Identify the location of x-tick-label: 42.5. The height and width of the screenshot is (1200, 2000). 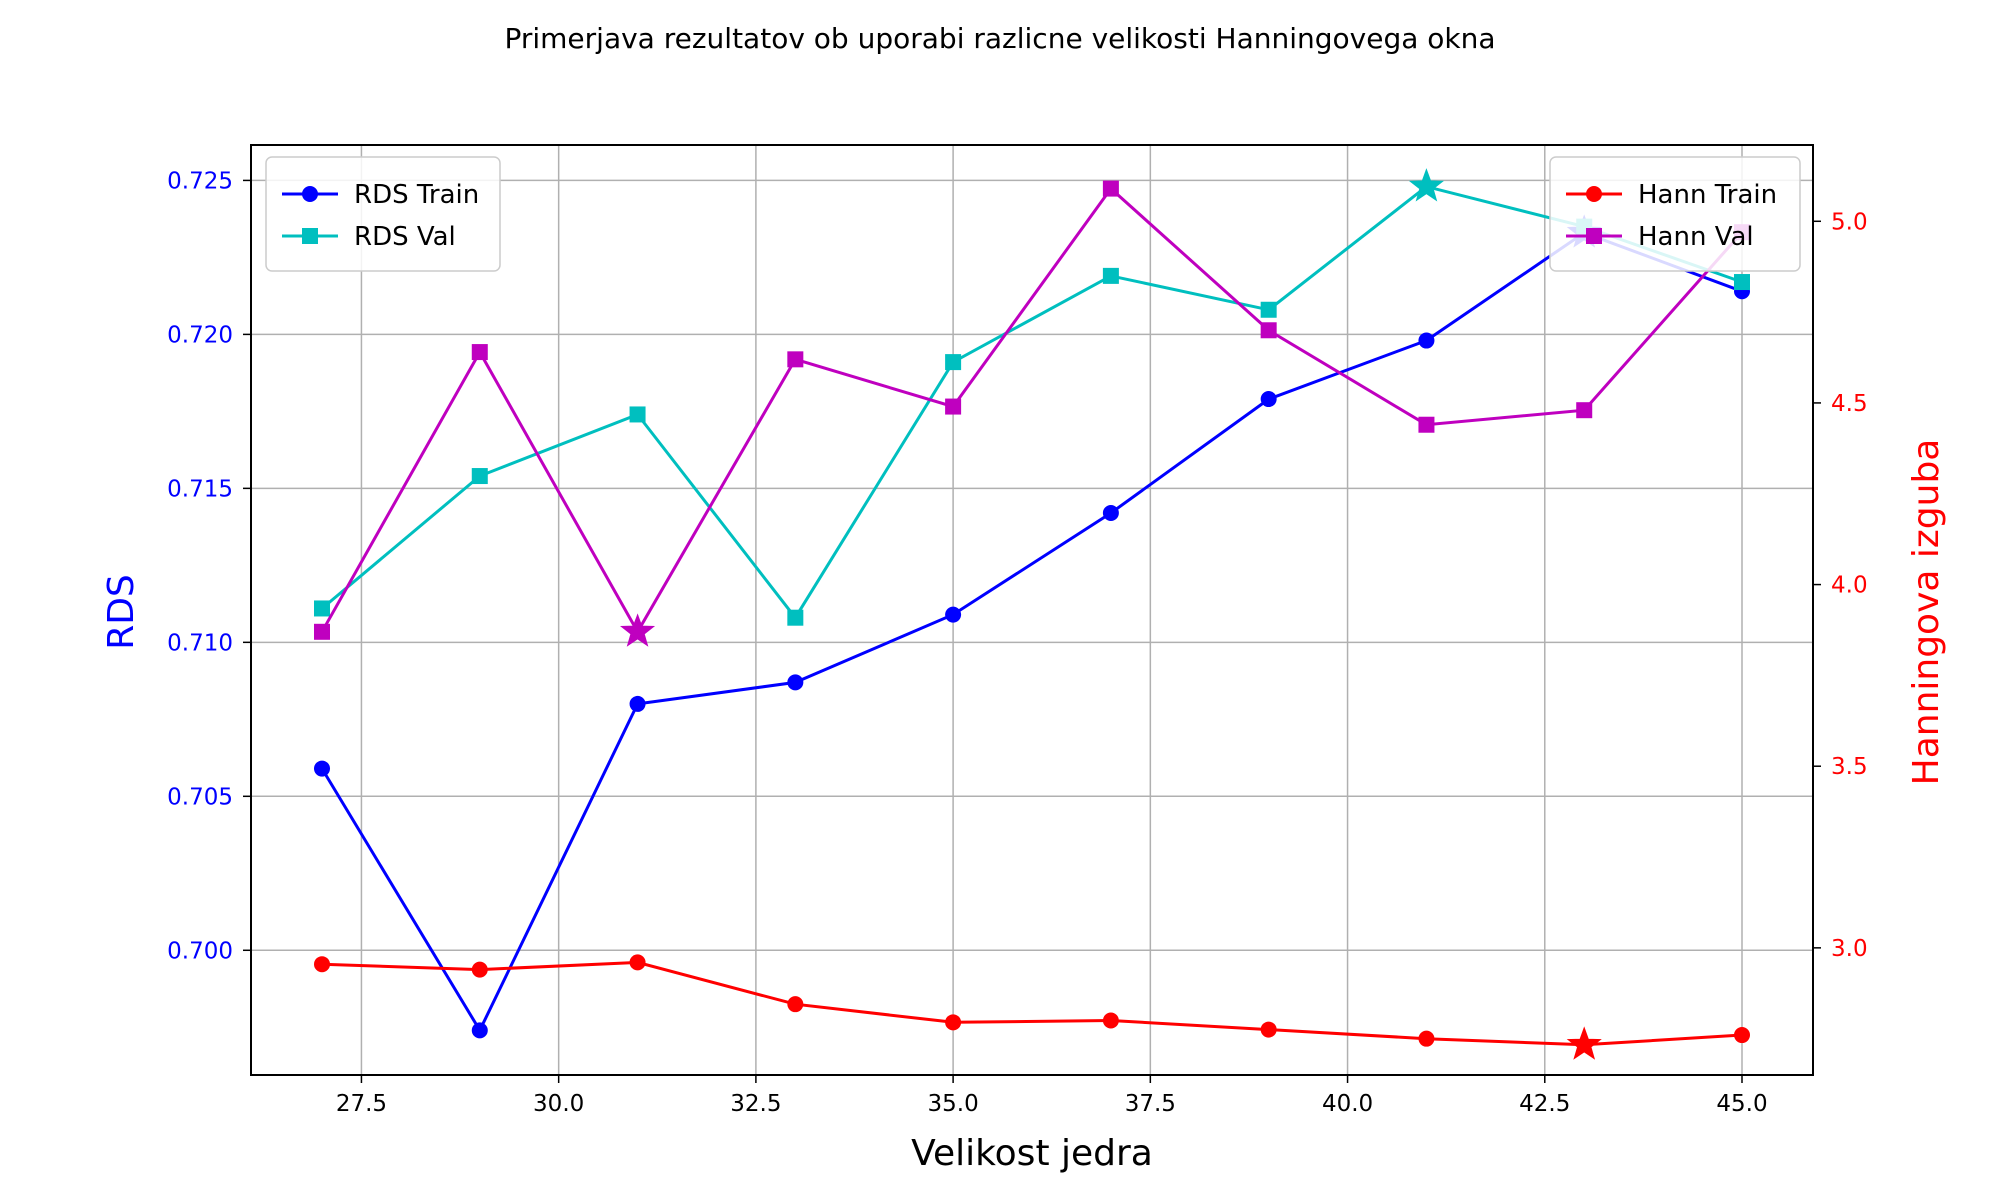
(1544, 1104).